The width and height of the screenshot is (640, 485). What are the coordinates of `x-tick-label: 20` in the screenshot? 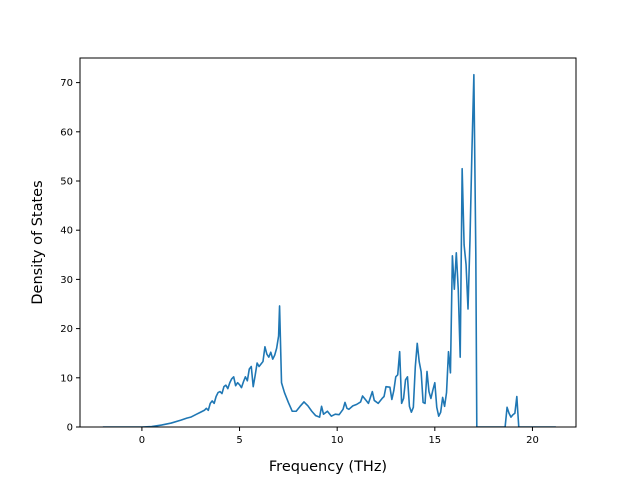 It's located at (532, 440).